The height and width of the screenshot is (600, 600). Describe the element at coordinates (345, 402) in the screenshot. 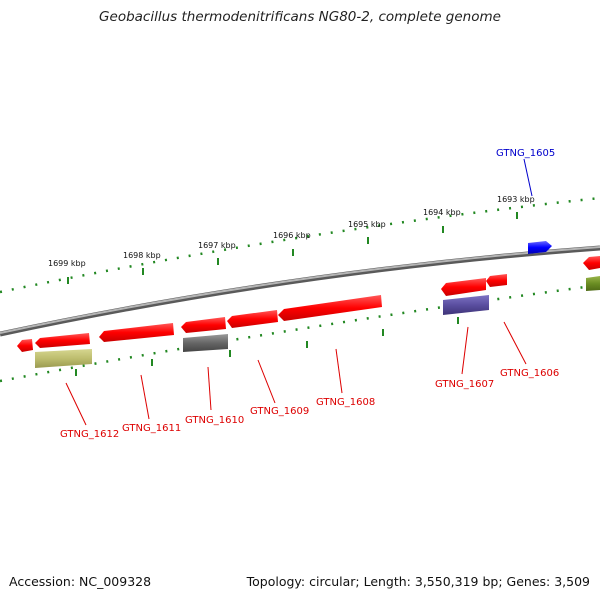

I see `gene-label-GTNG_1608: GTNG_1608` at that location.